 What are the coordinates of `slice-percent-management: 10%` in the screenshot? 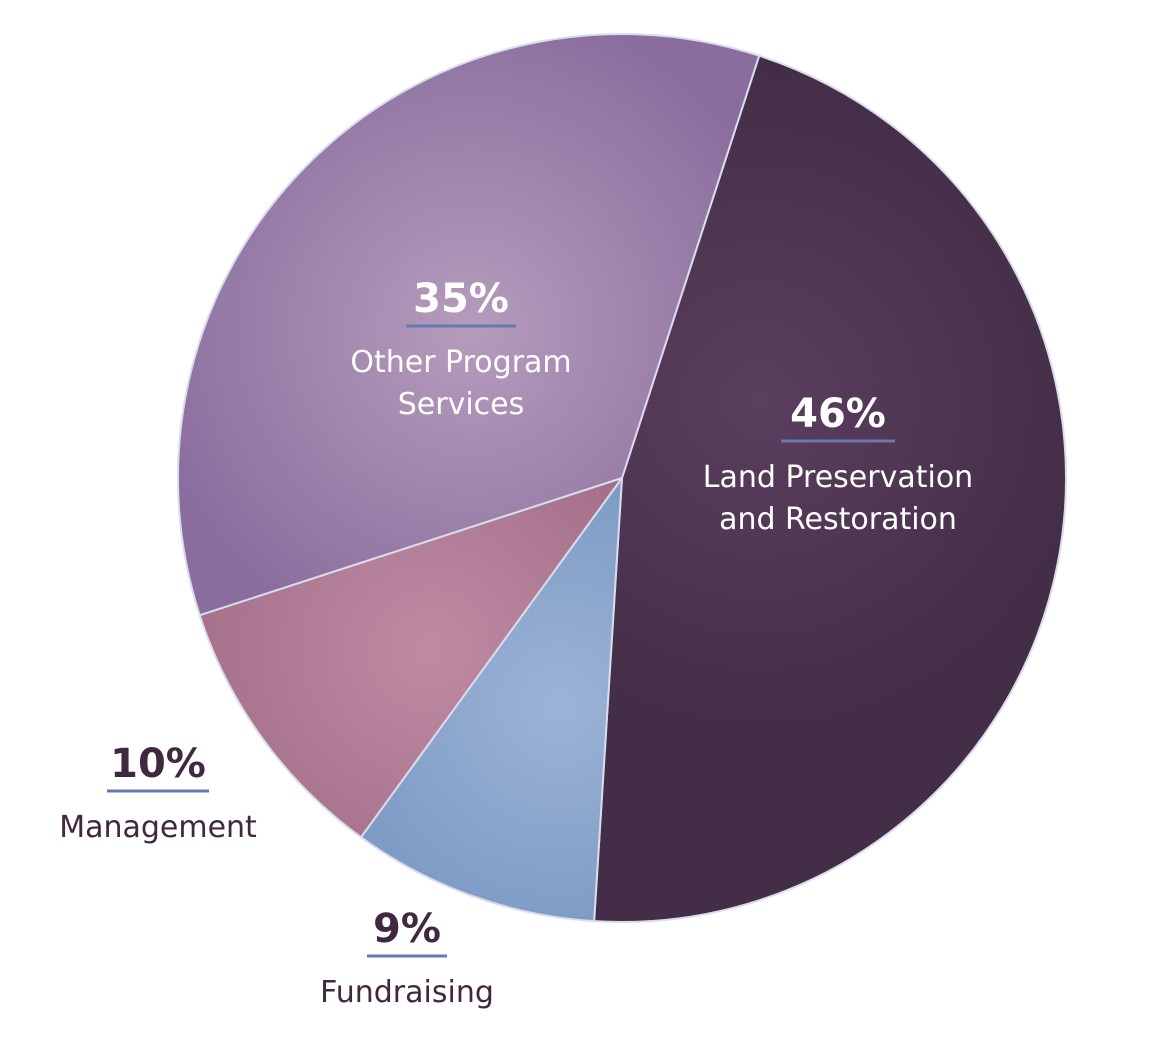 It's located at (158, 764).